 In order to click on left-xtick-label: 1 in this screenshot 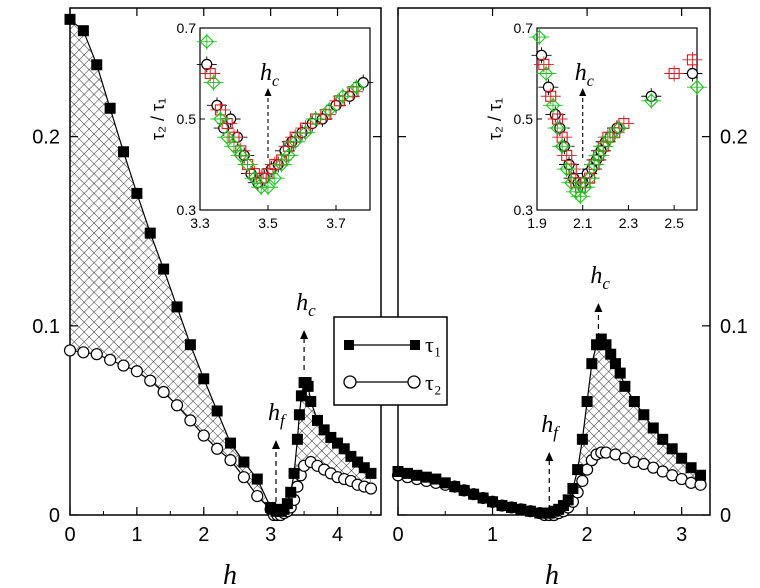, I will do `click(136, 535)`.